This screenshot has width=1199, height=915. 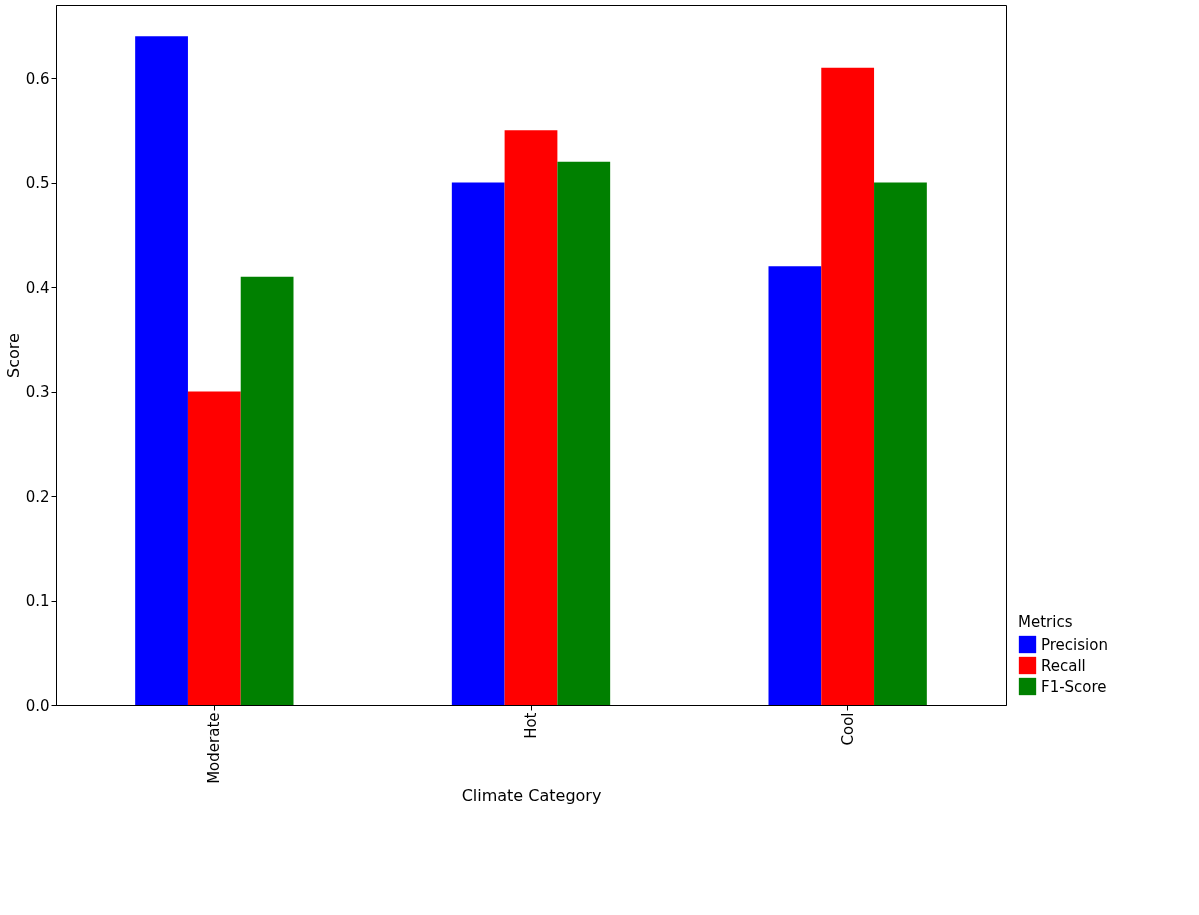 What do you see at coordinates (1074, 686) in the screenshot?
I see `legend-label: F1-Score` at bounding box center [1074, 686].